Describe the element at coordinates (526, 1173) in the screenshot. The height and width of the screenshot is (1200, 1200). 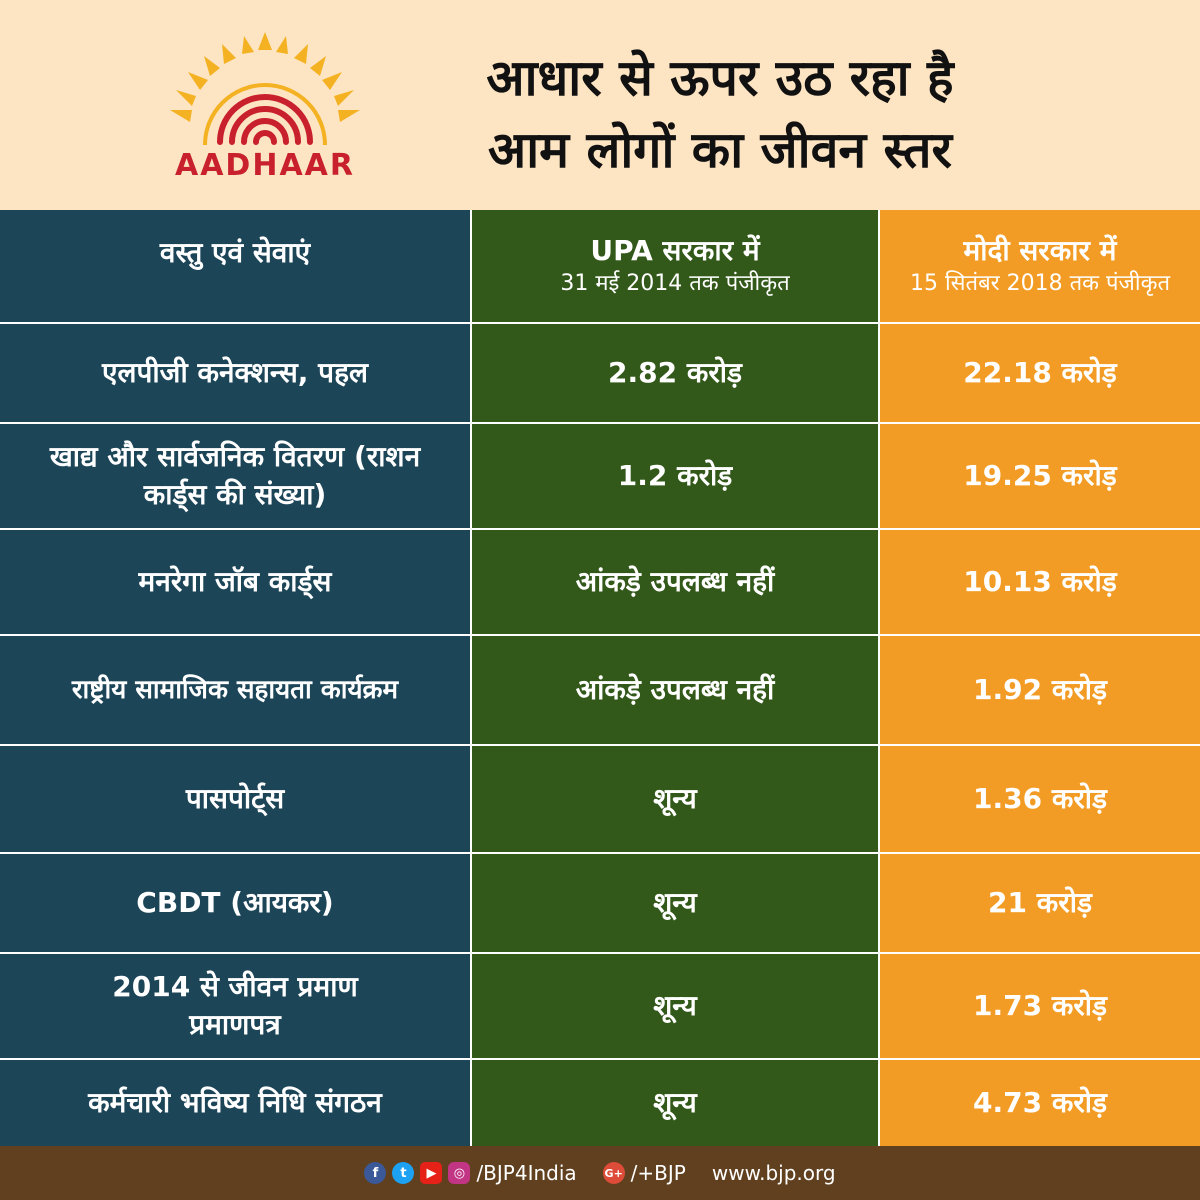
I see `social-handle: /BJP4India` at that location.